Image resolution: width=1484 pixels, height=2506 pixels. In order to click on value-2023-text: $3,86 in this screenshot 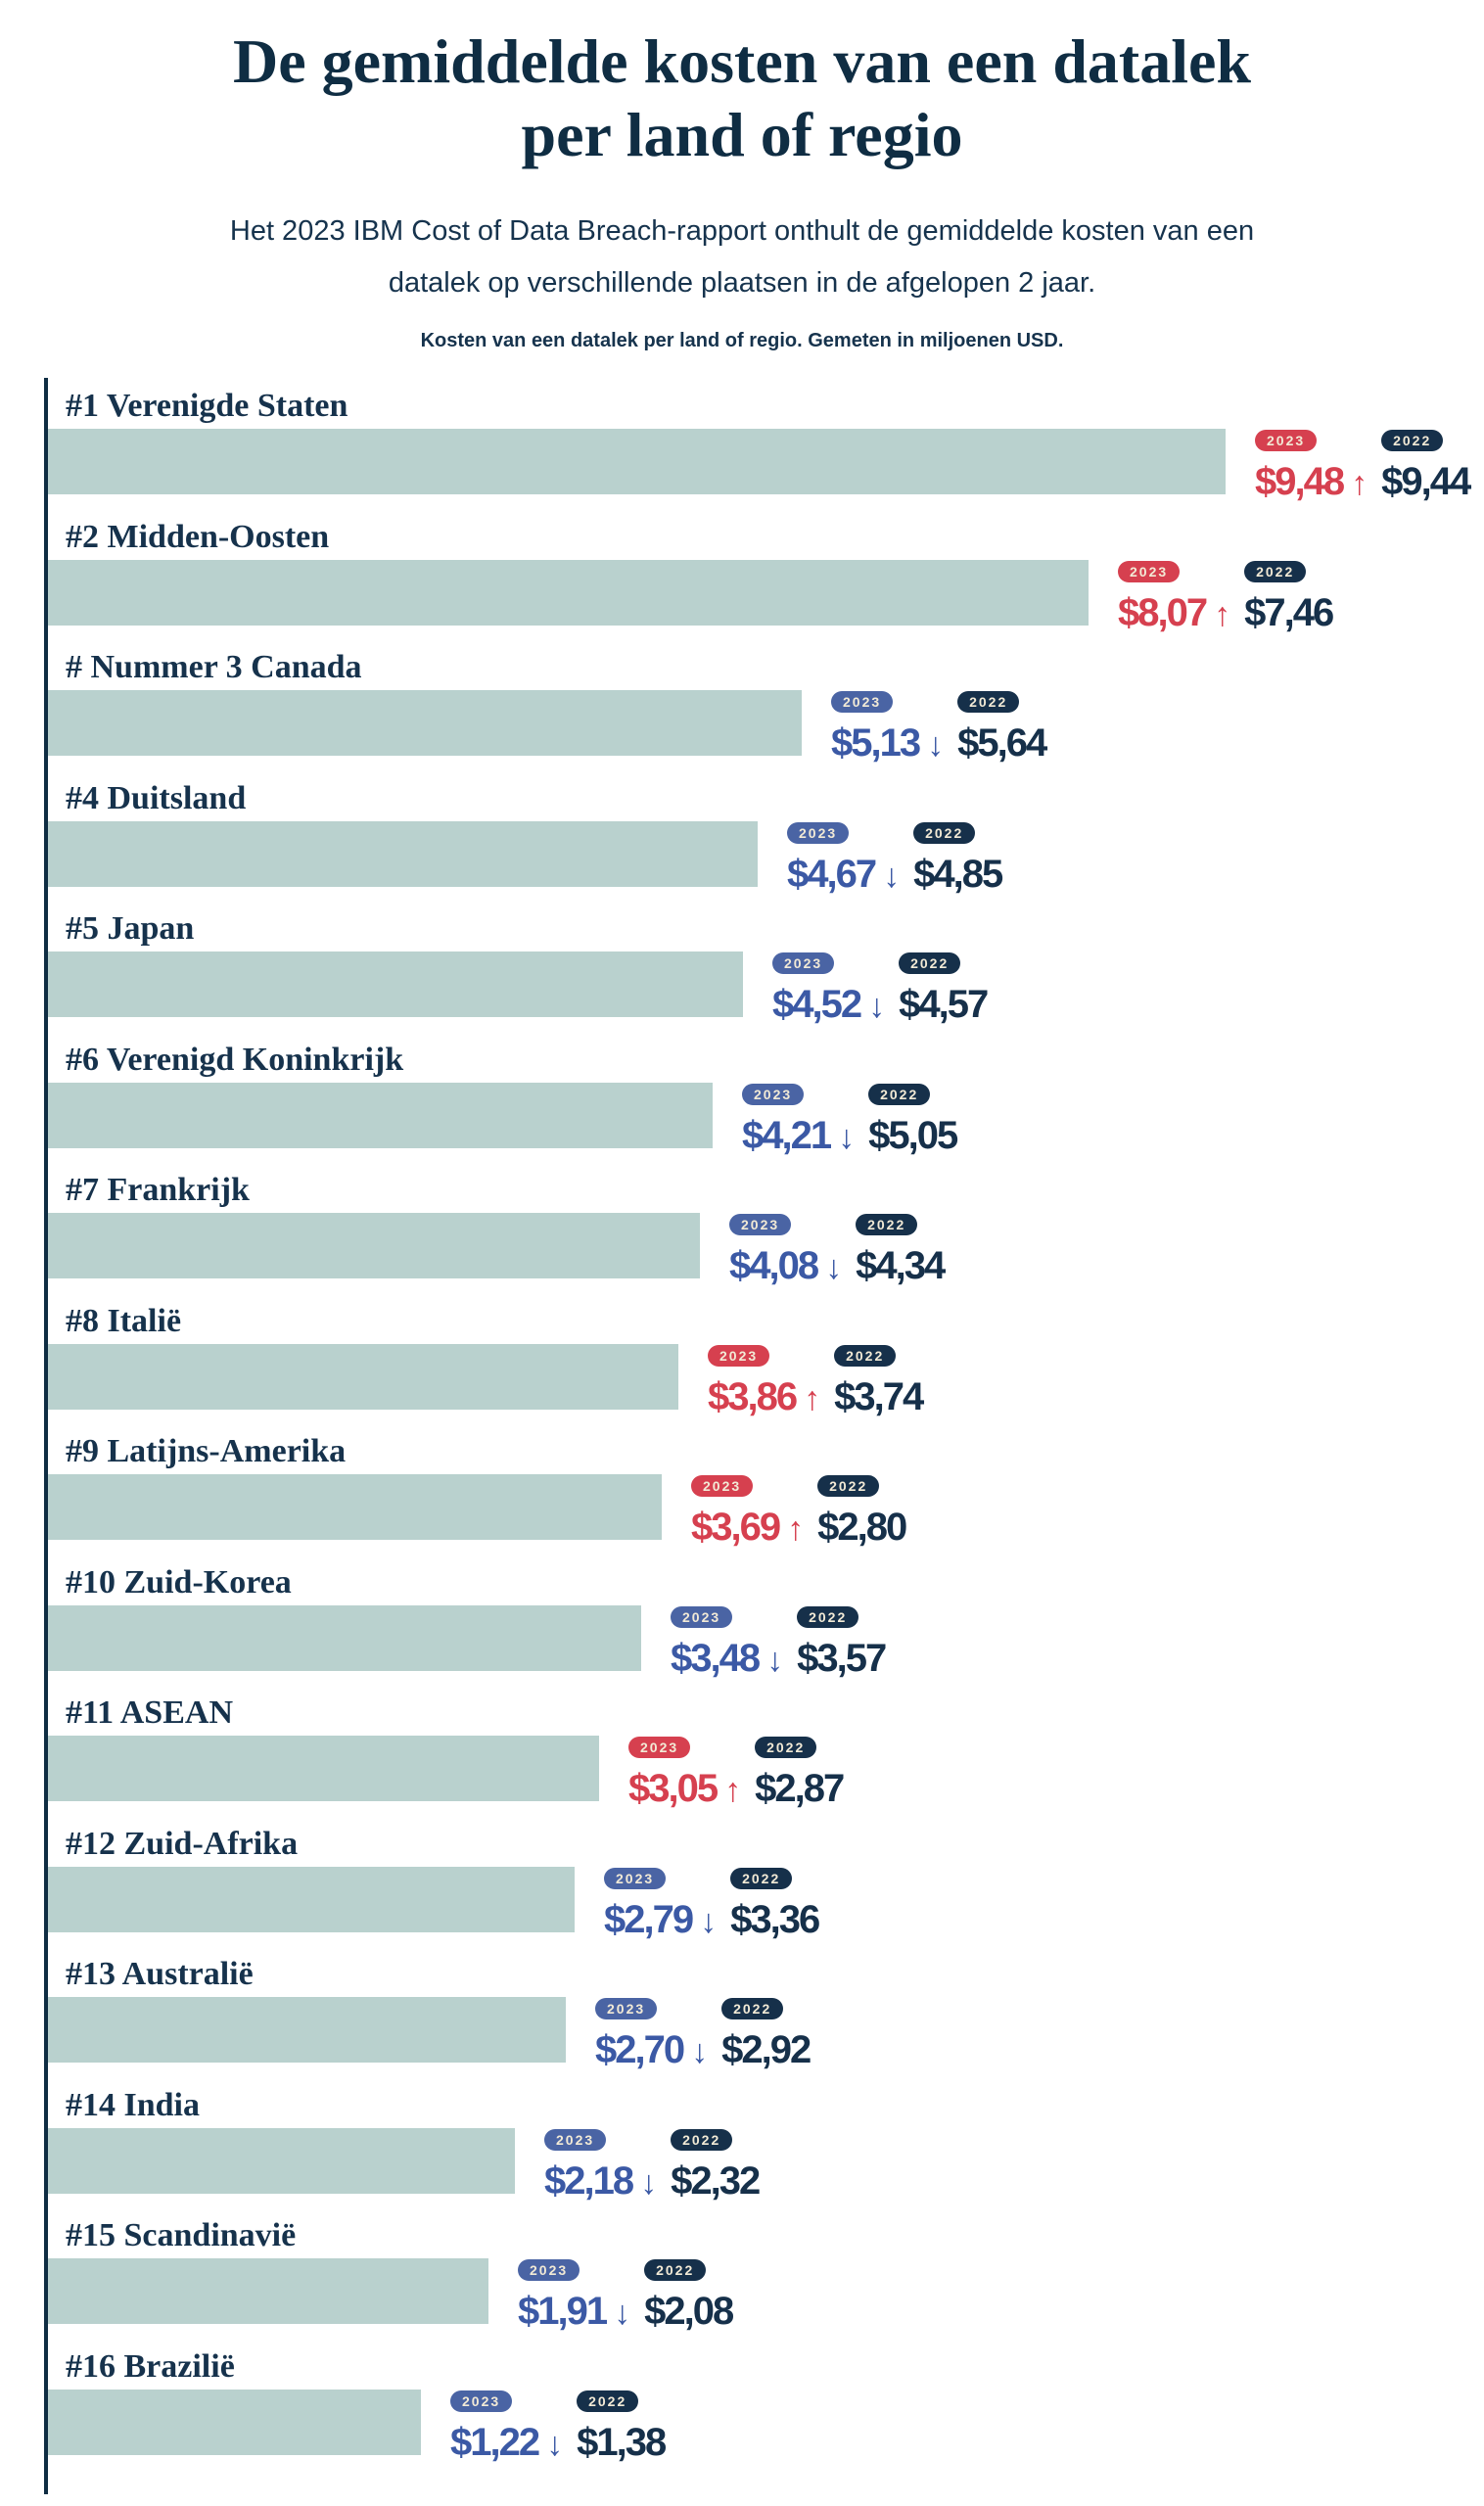, I will do `click(753, 1396)`.